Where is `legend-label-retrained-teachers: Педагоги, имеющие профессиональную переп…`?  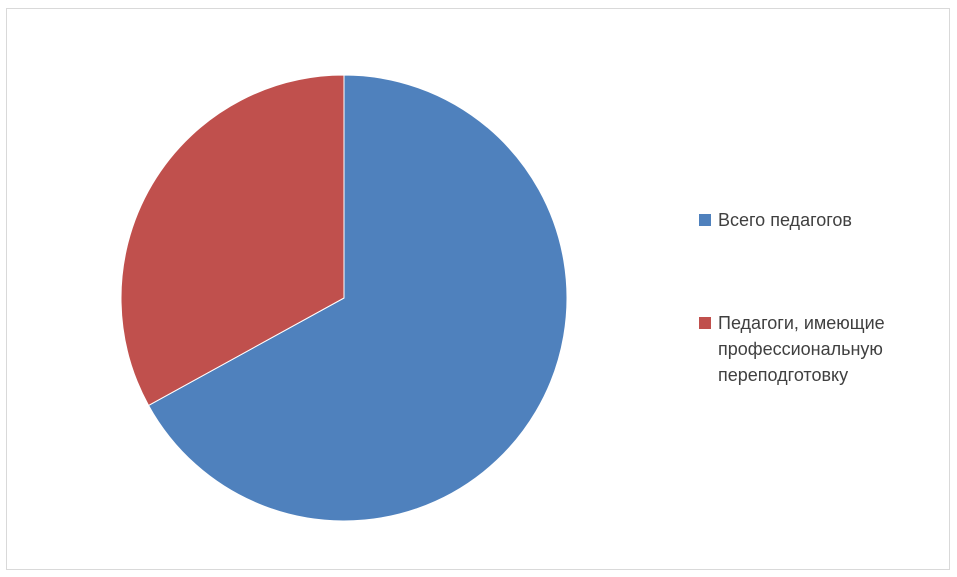 legend-label-retrained-teachers: Педагоги, имеющие профессиональную переп… is located at coordinates (801, 349).